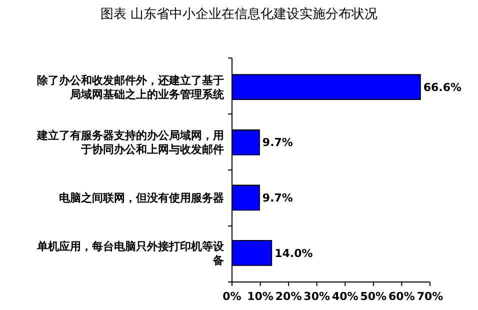 This screenshot has height=310, width=478. I want to click on x-tick-label: 0%, so click(232, 296).